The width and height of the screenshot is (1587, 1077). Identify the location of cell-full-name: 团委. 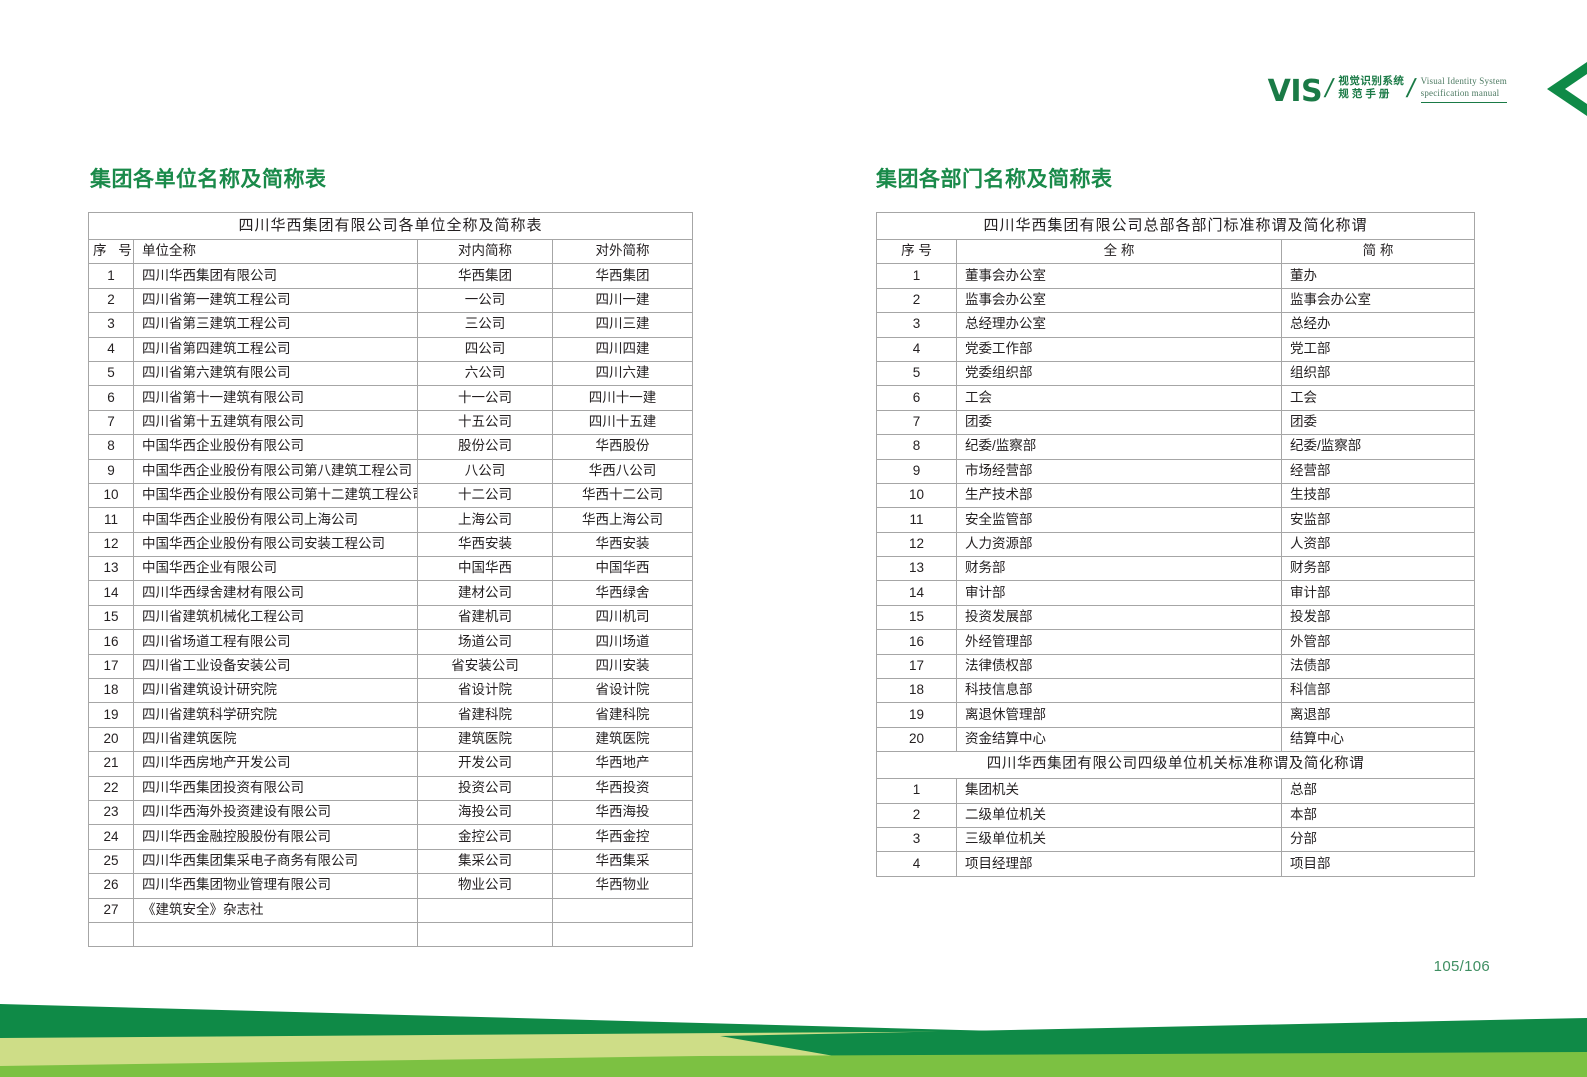
(1119, 422).